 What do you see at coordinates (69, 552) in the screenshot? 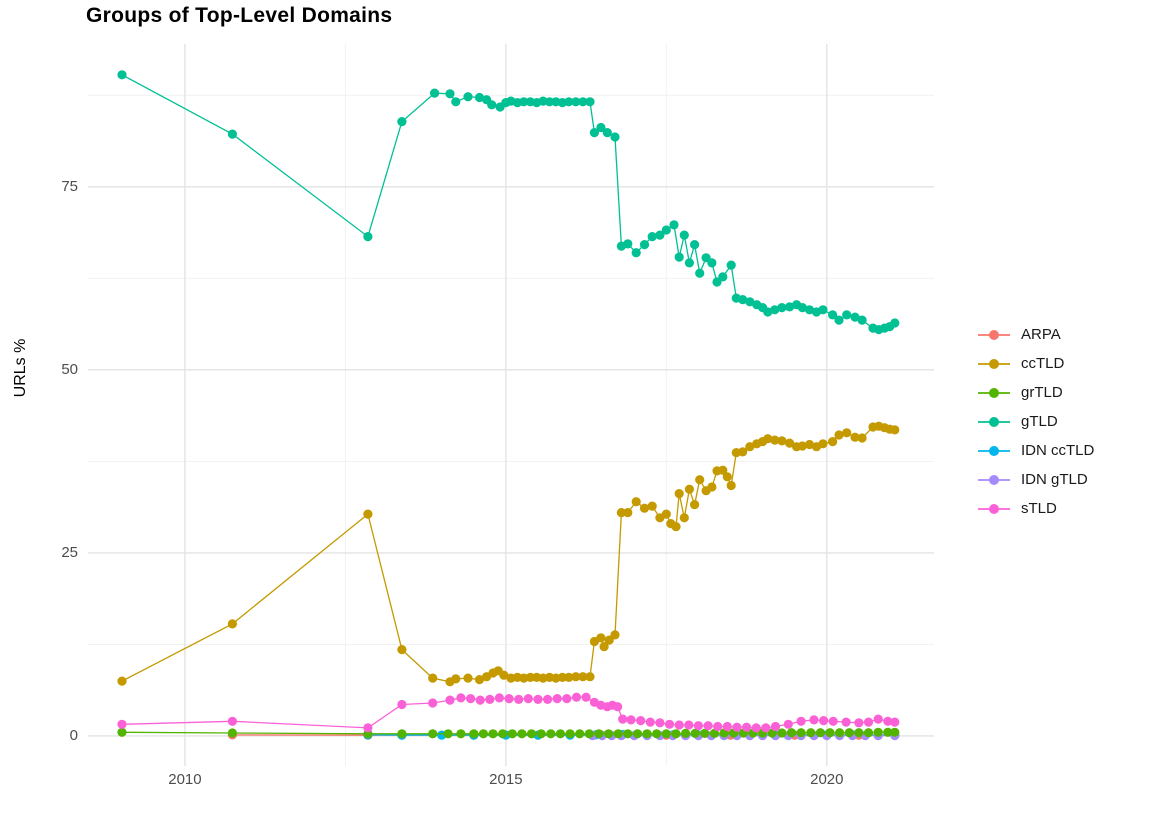
I see `y-tick-label: 25` at bounding box center [69, 552].